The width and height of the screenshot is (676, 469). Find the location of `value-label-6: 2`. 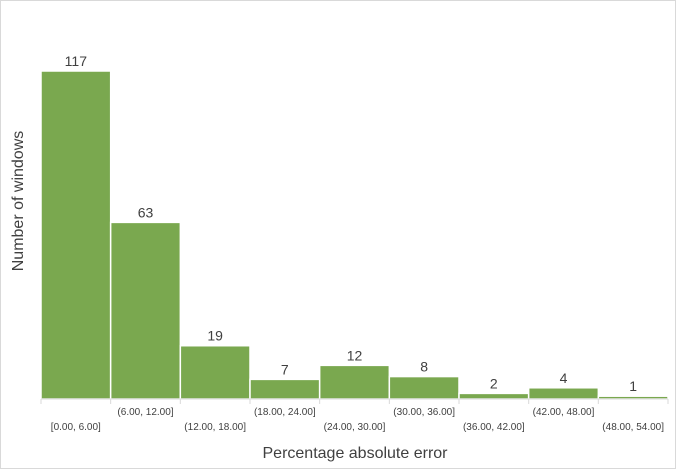

value-label-6: 2 is located at coordinates (494, 383).